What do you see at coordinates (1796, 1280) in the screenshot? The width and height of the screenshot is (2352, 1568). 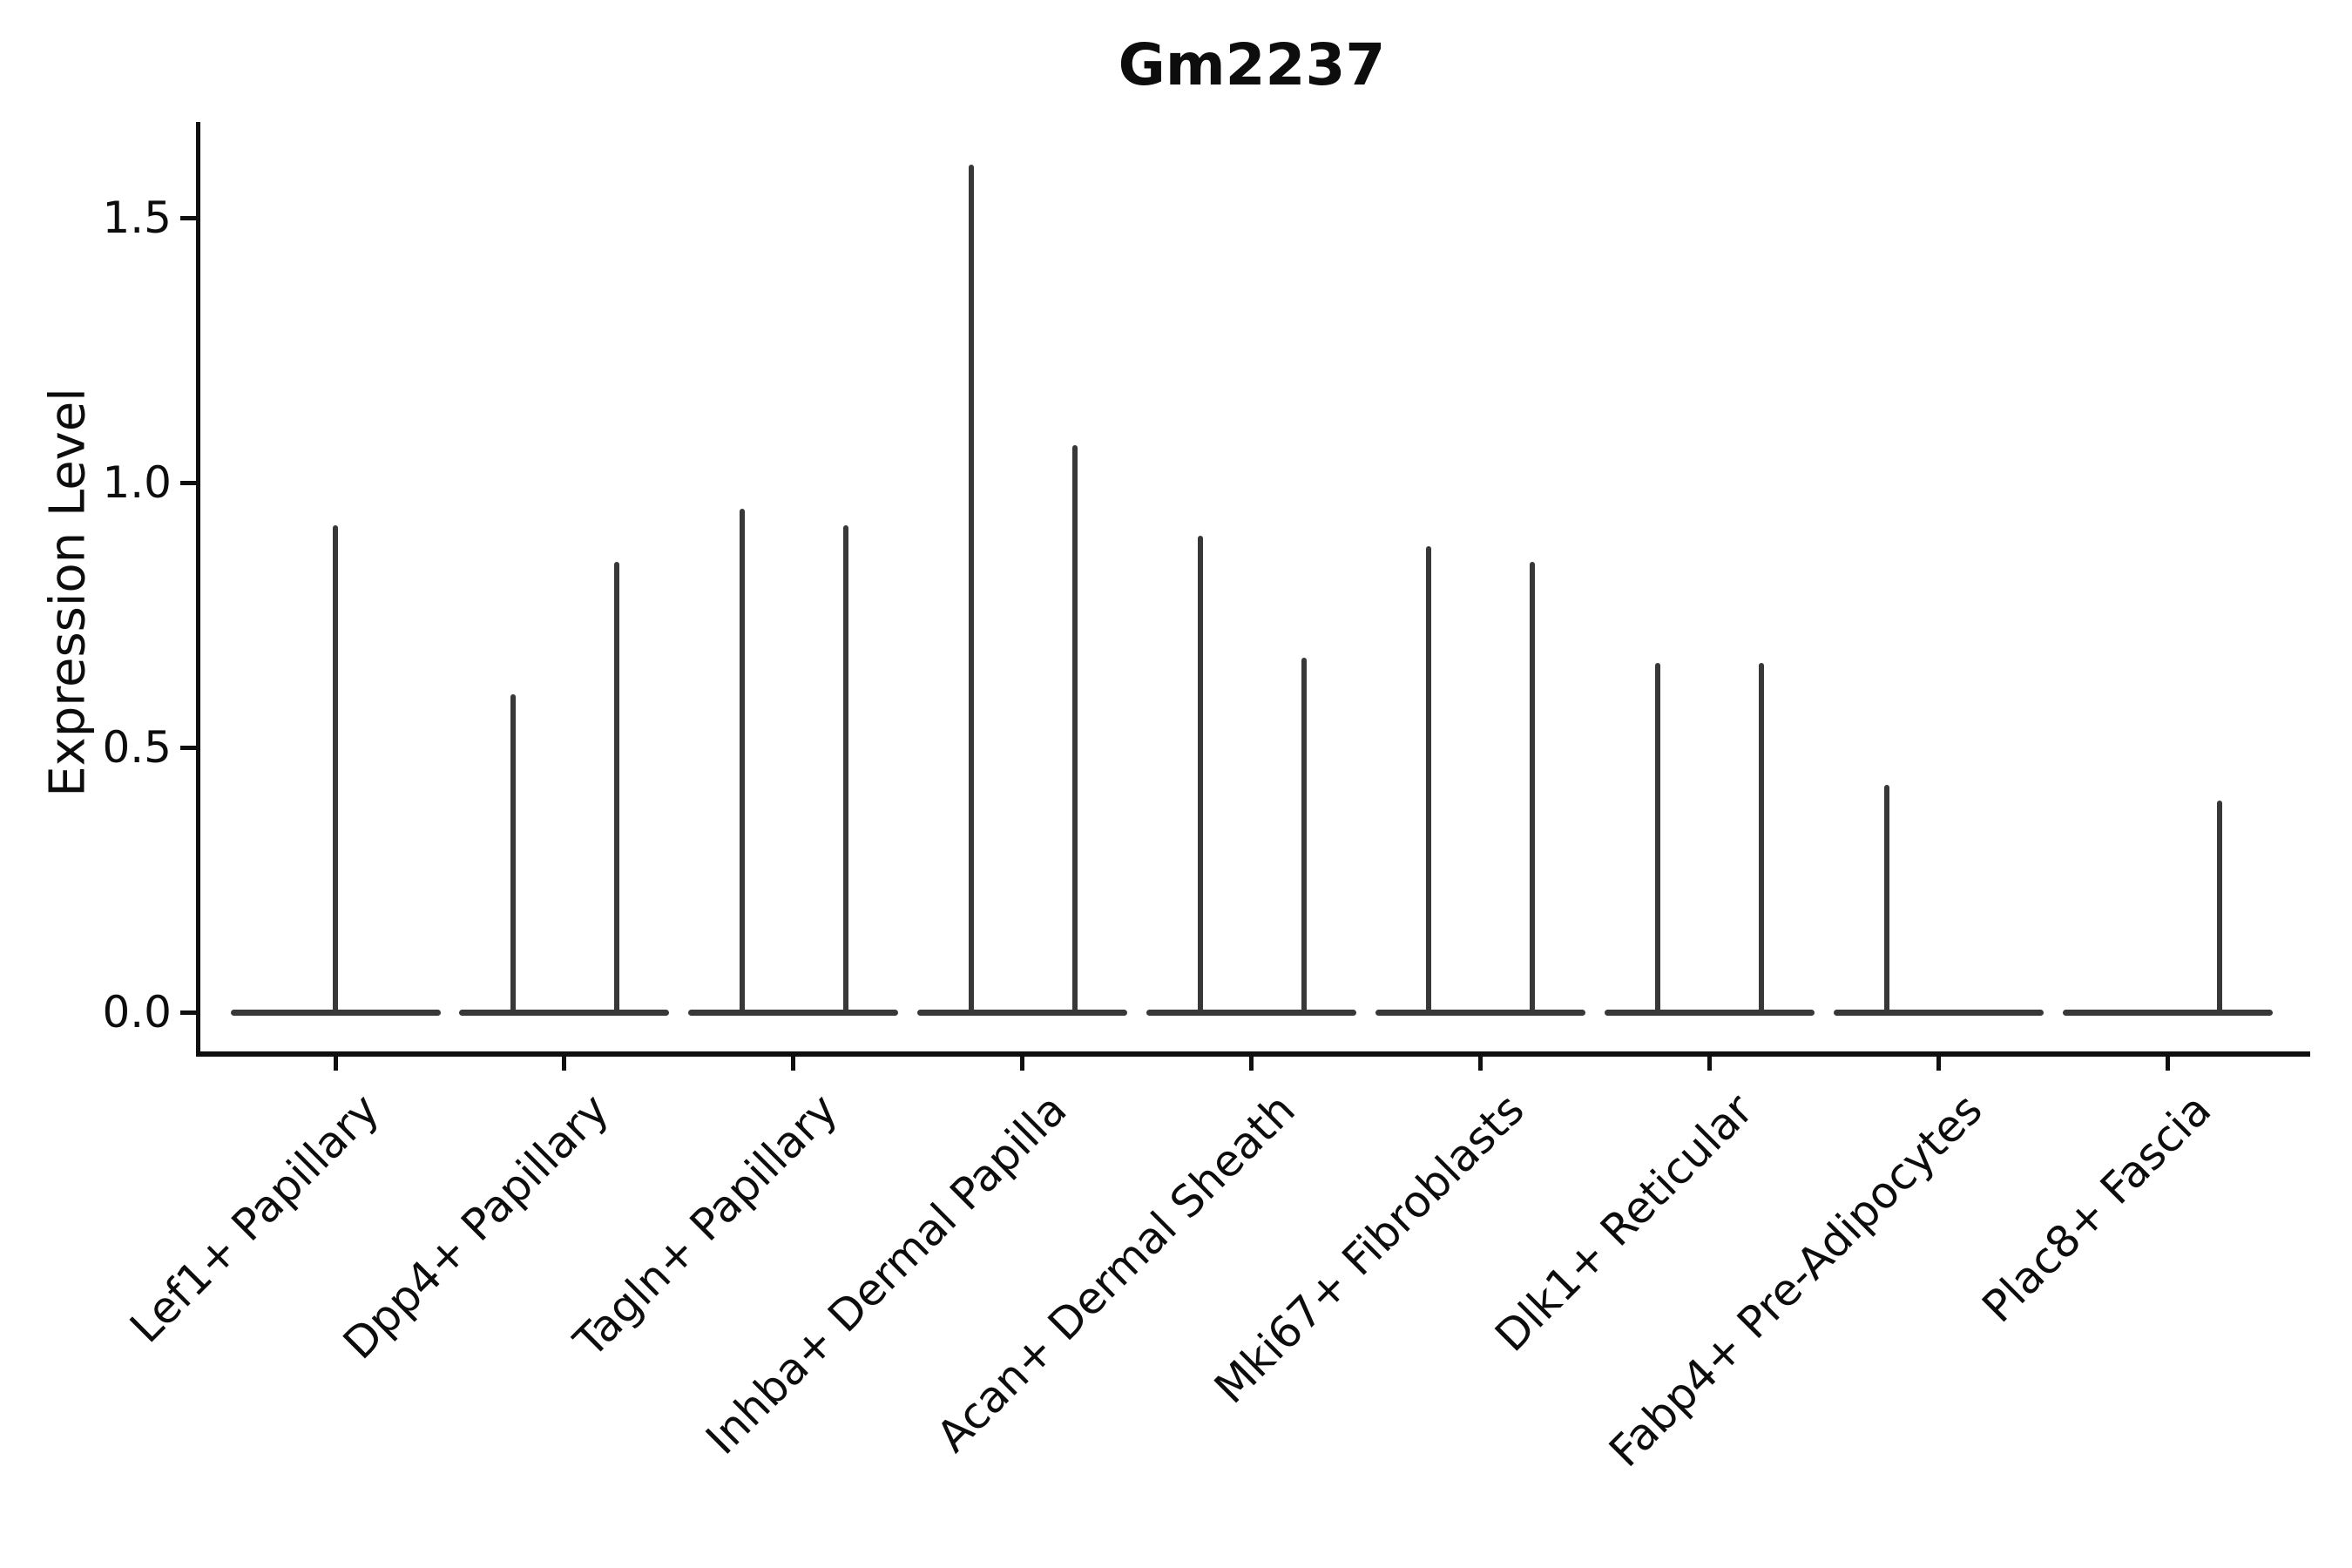 I see `x-tick-label: Fabp4+ Pre-Adipocytes` at bounding box center [1796, 1280].